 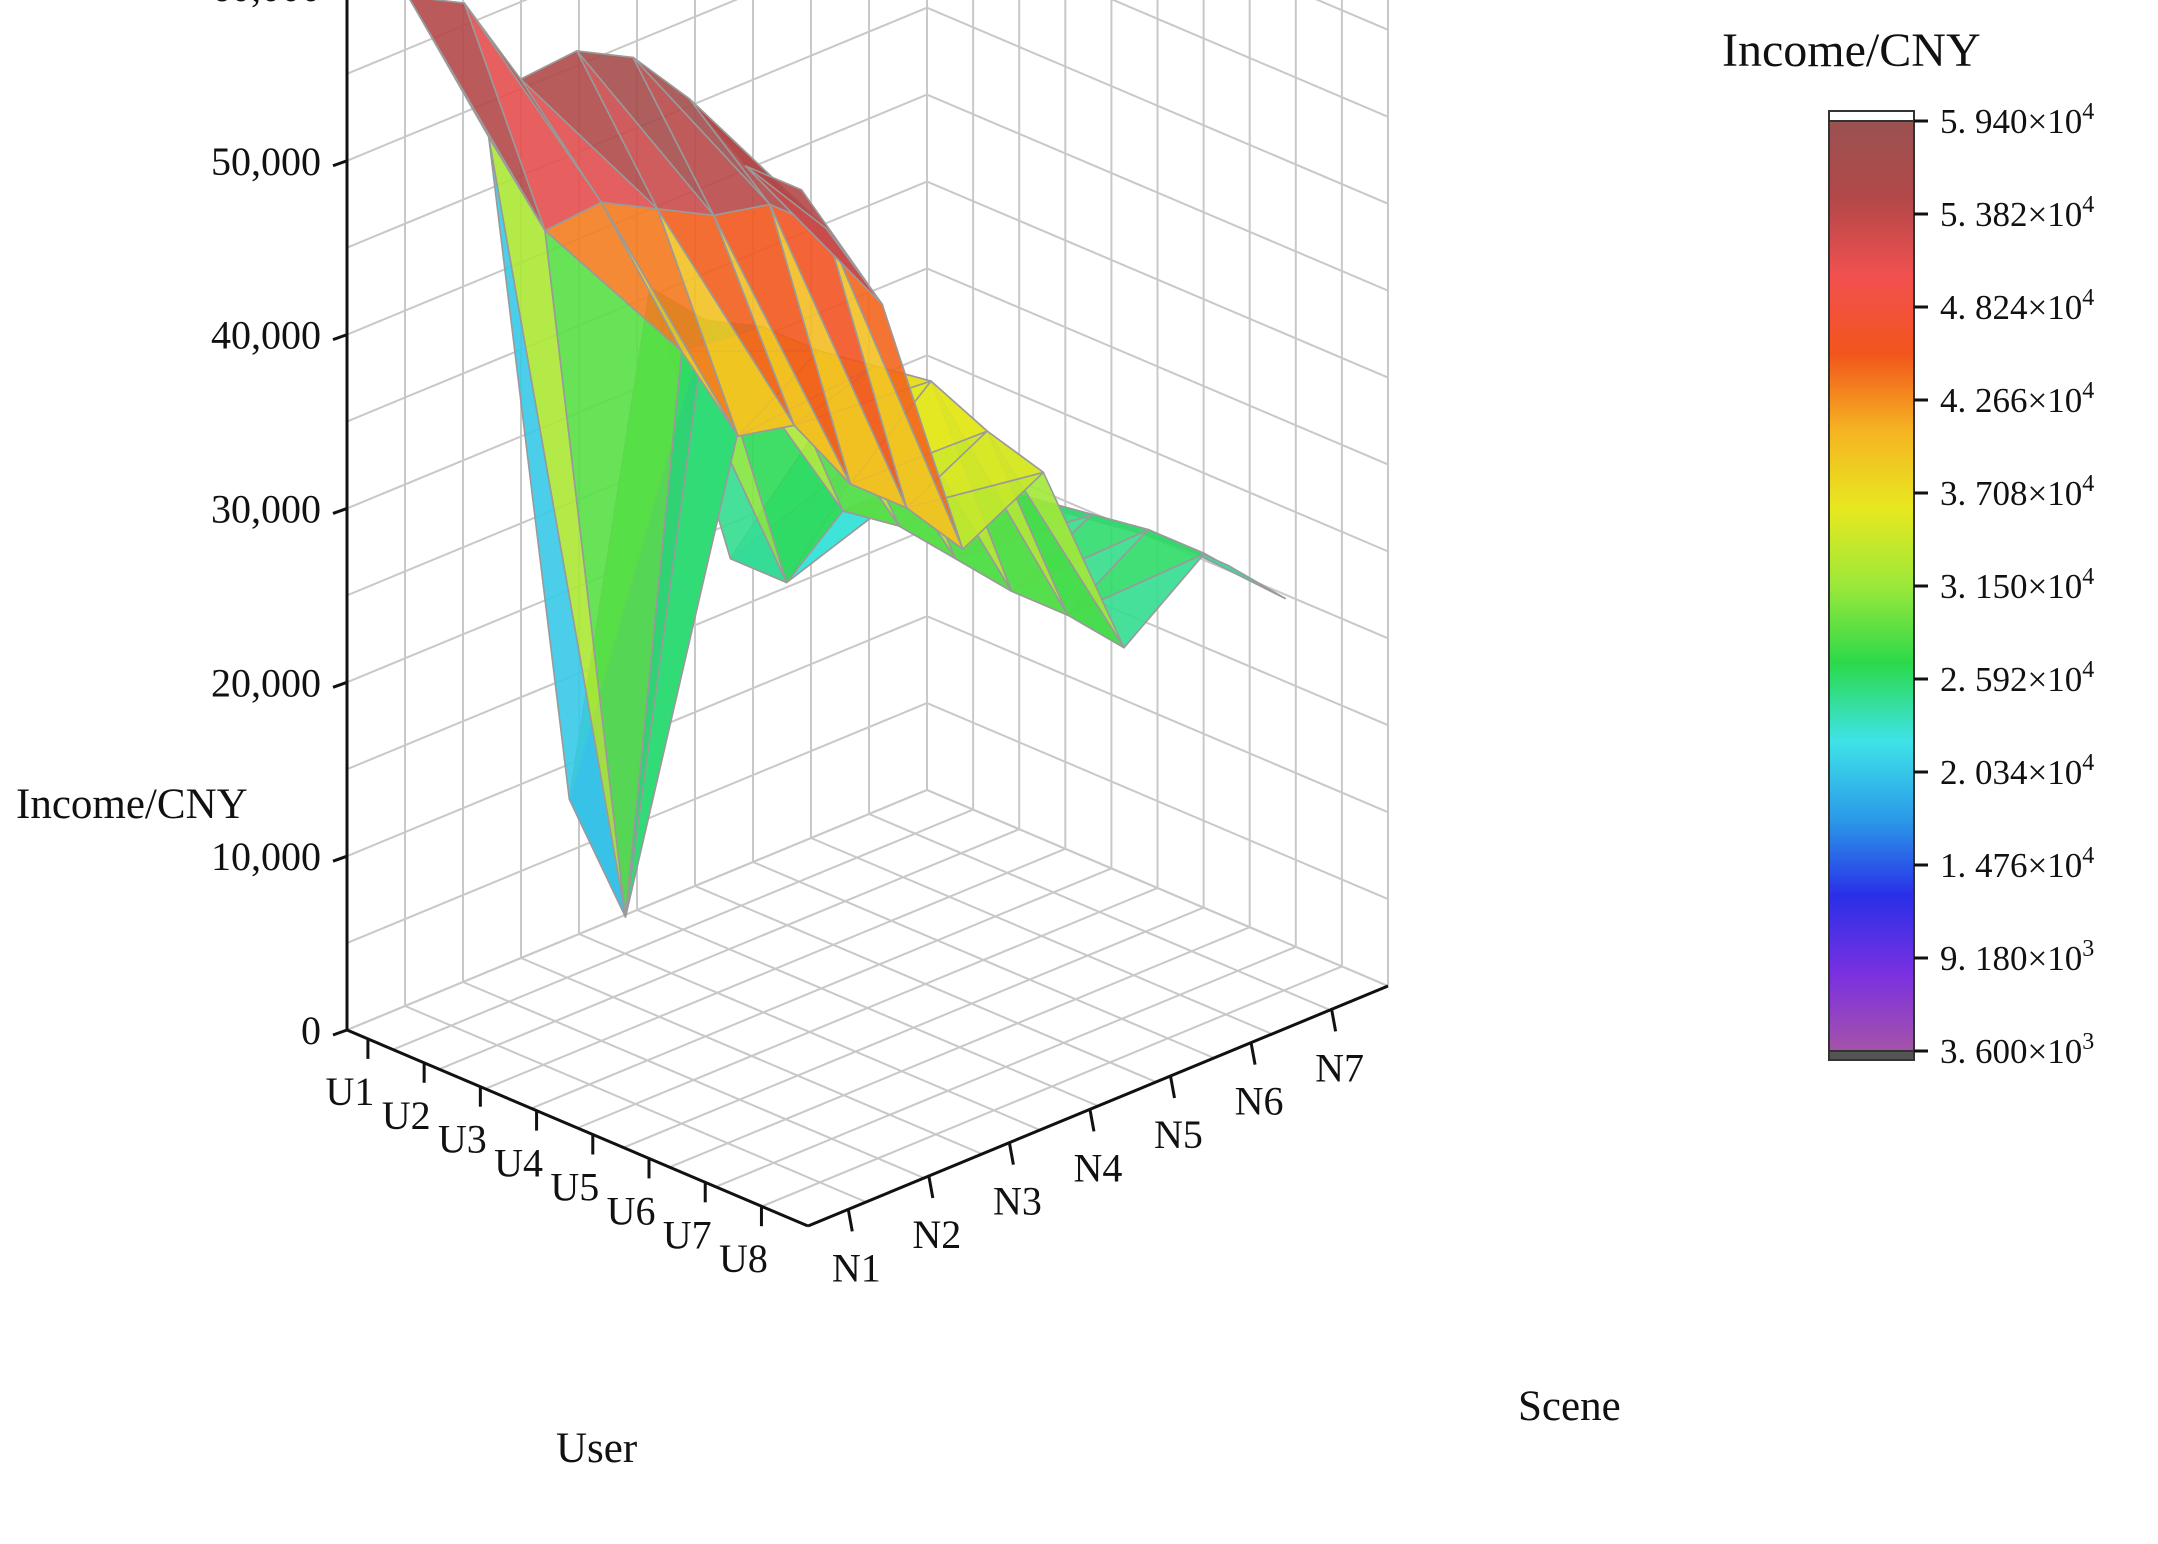 I want to click on y-tick-label: N4, so click(x=1097, y=1167).